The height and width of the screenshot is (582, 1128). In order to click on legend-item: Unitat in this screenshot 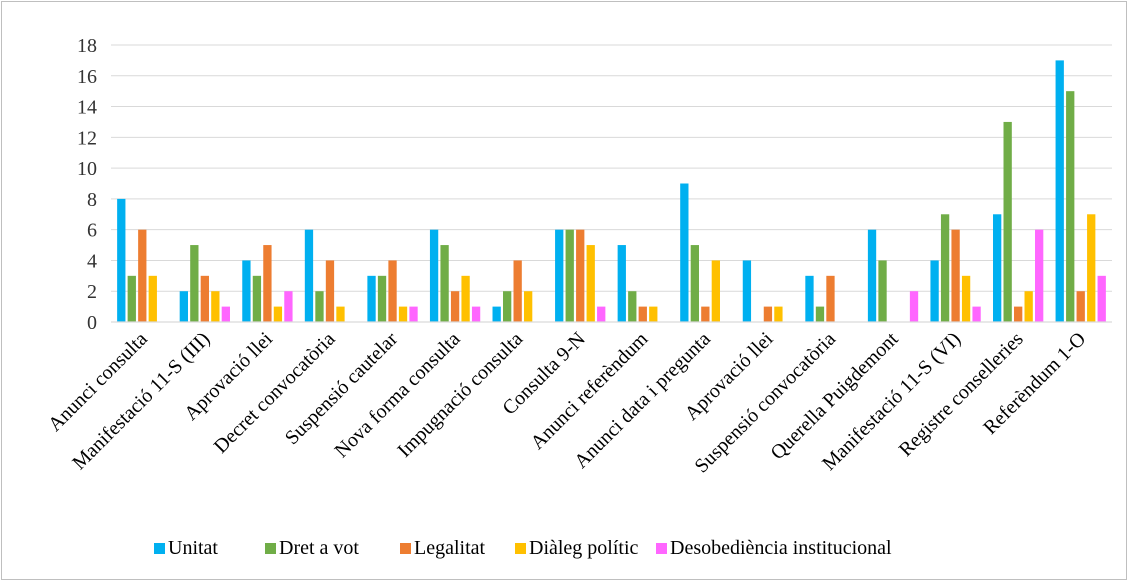, I will do `click(186, 548)`.